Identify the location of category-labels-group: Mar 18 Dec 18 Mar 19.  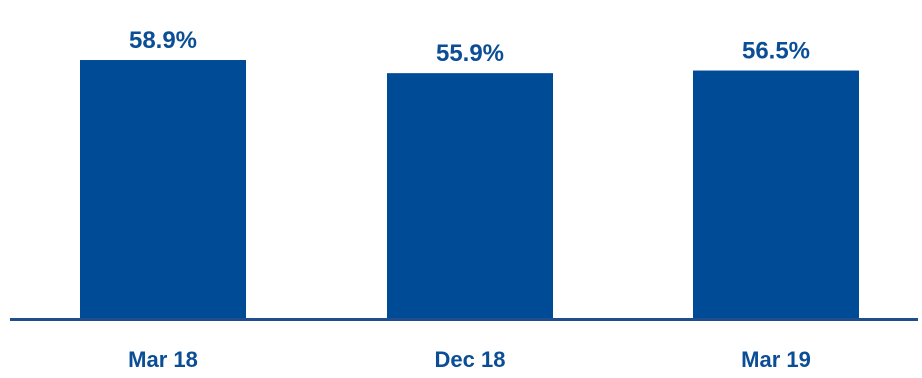
(469, 359).